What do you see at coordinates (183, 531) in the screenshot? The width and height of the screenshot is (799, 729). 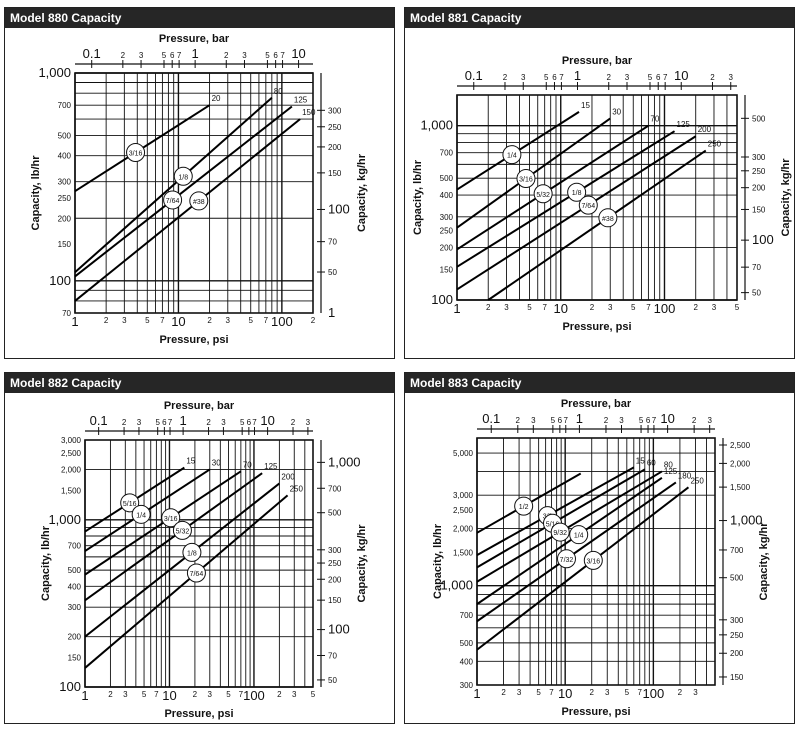 I see `series-label: 5/32` at bounding box center [183, 531].